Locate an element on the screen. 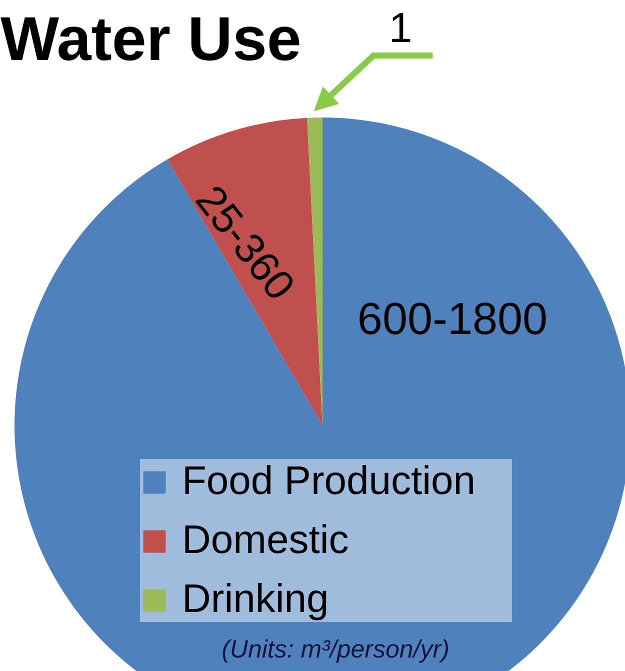 This screenshot has height=671, width=625. legend-label: Domestic is located at coordinates (266, 540).